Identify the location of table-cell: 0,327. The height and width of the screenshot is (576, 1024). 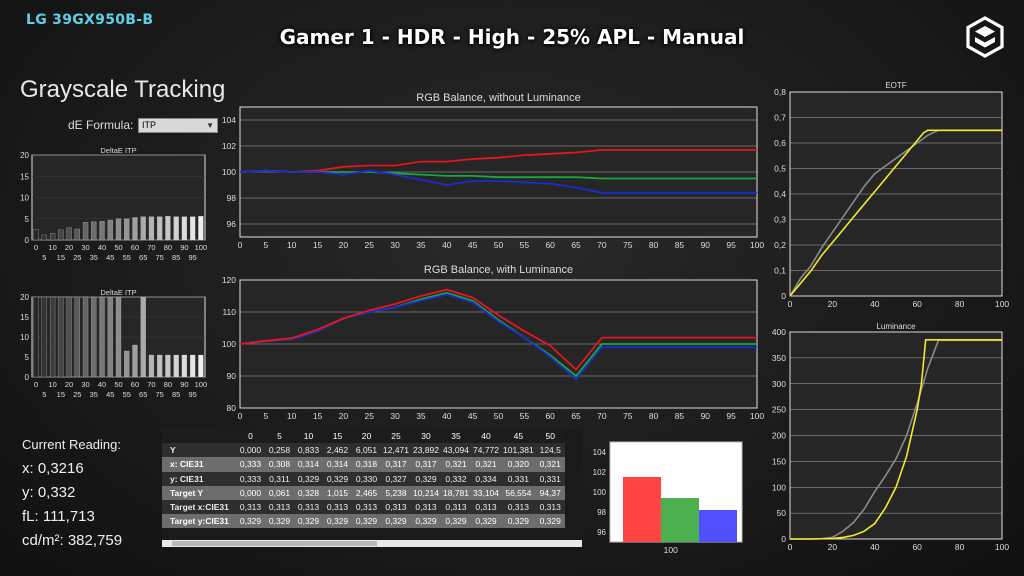
(396, 478).